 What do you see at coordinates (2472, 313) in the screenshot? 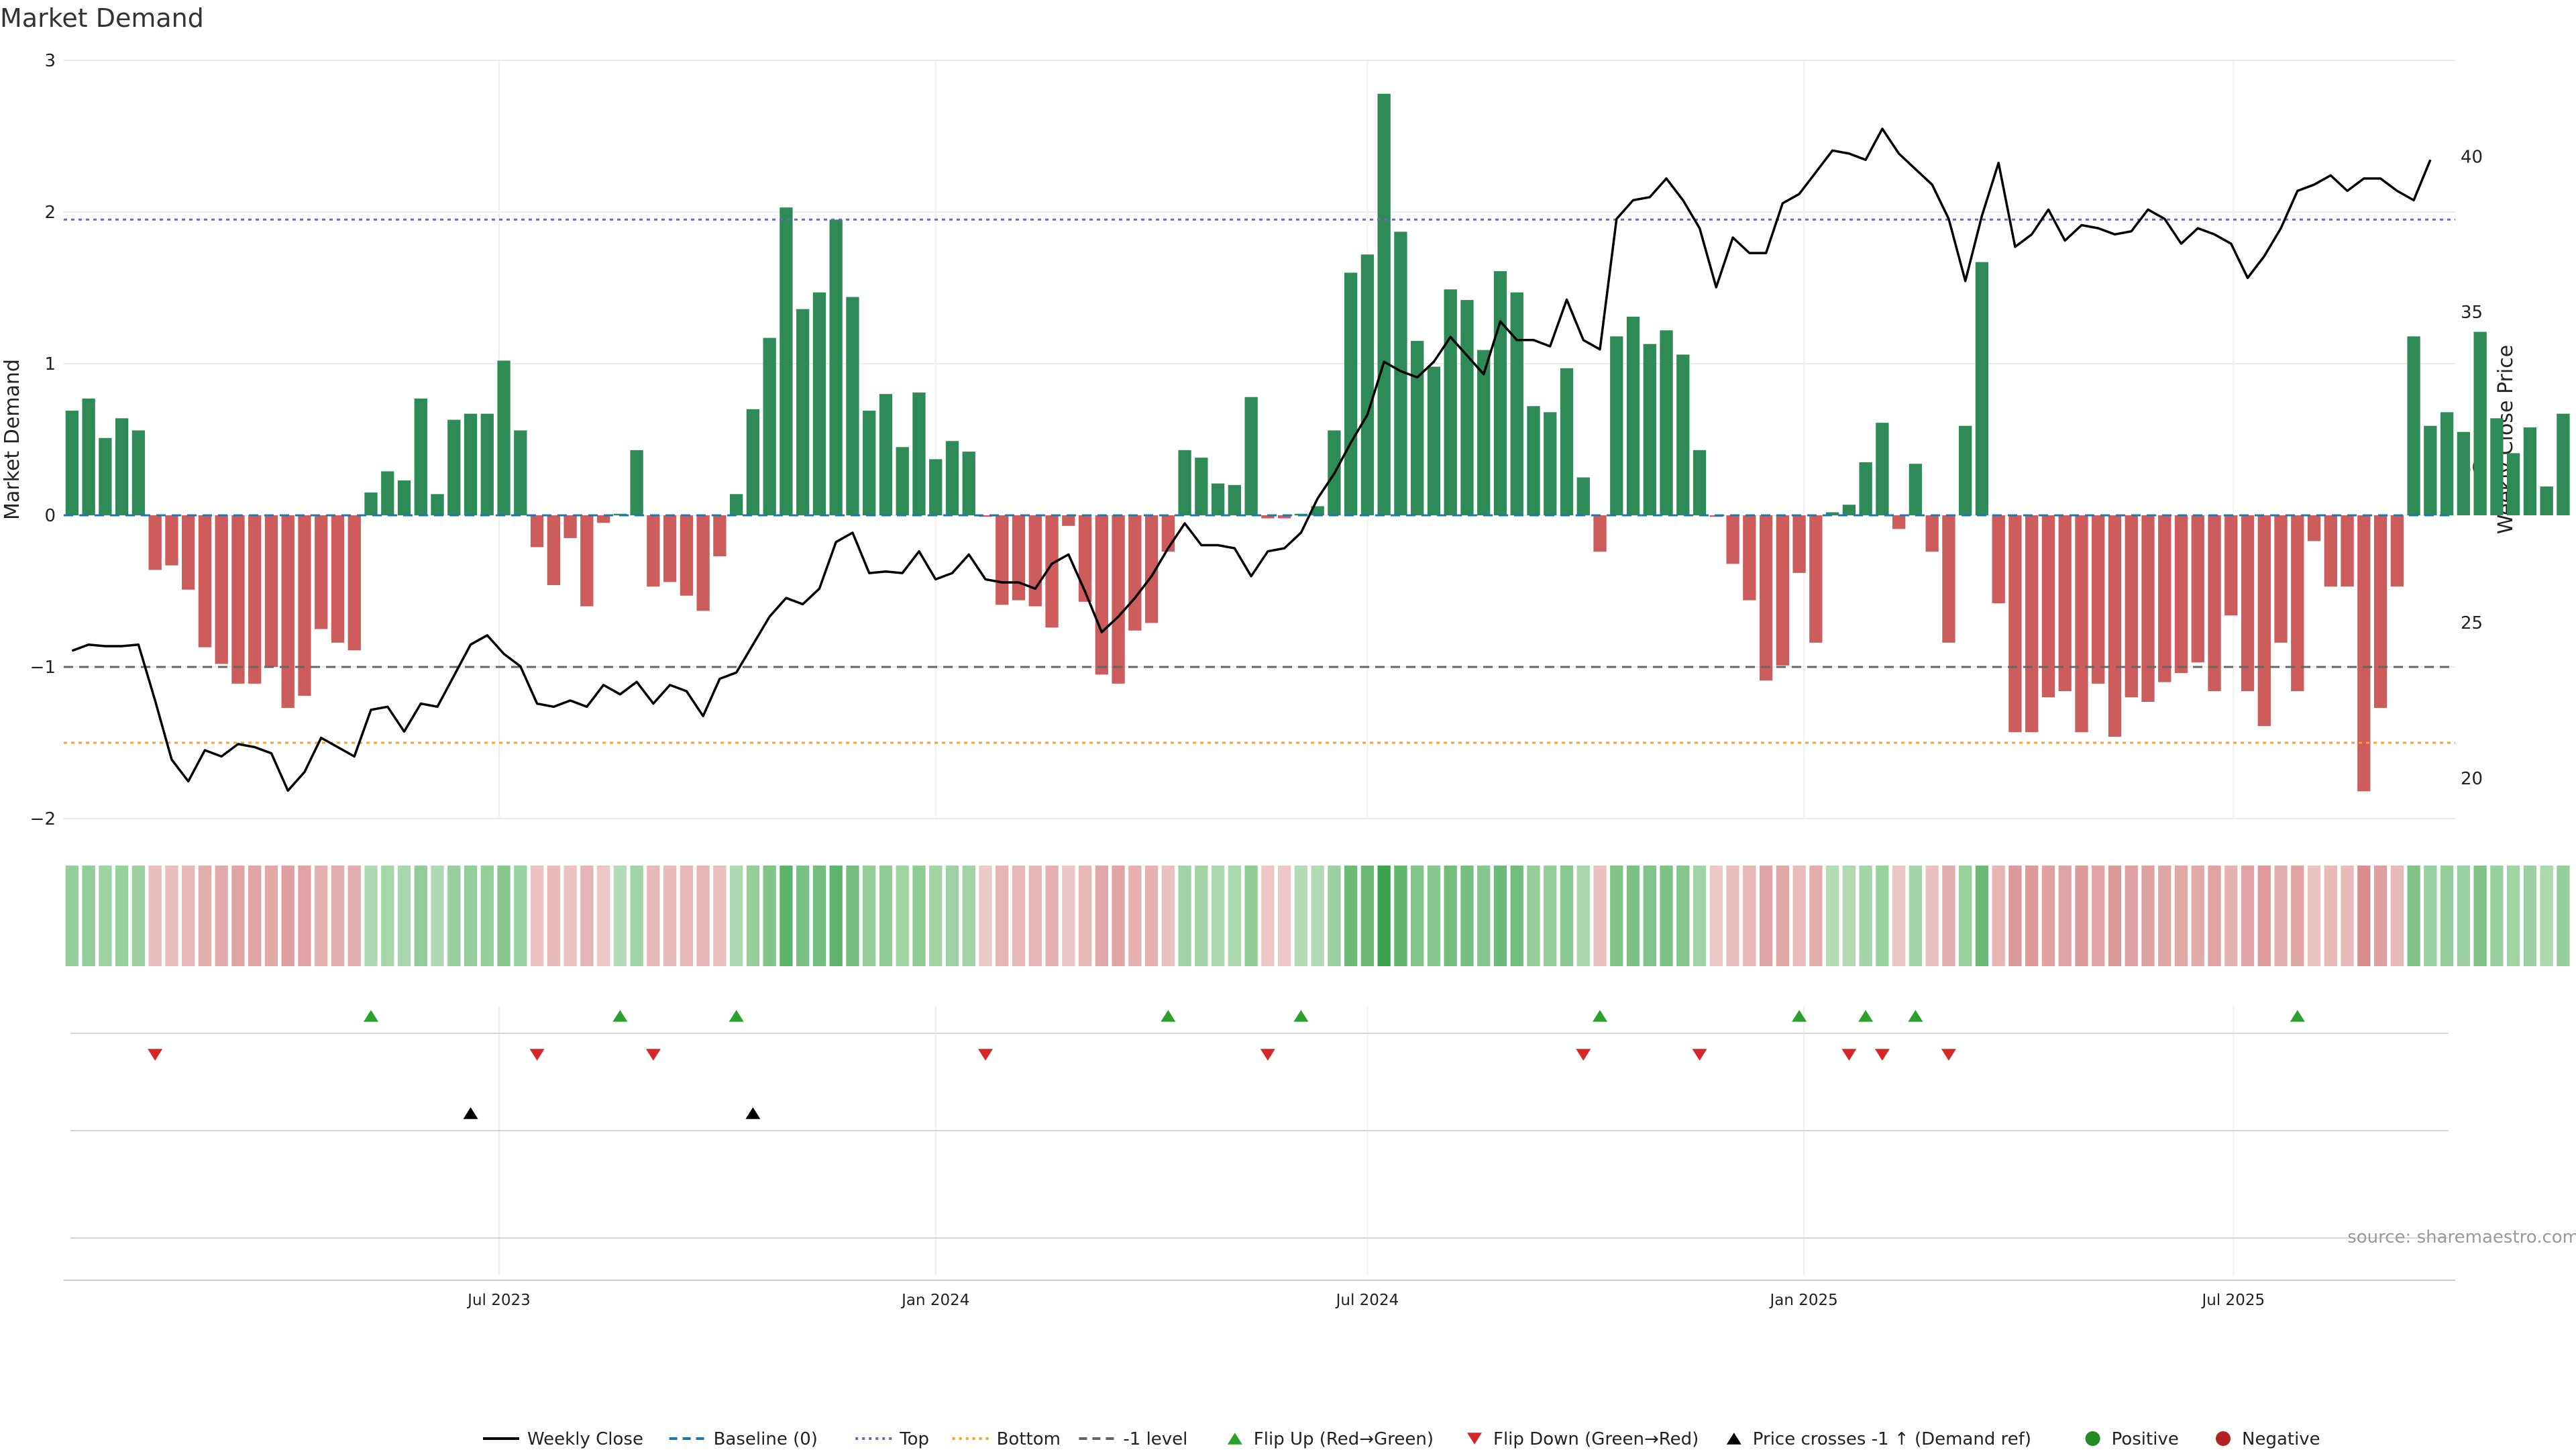
I see `y2-tick-label: 35` at bounding box center [2472, 313].